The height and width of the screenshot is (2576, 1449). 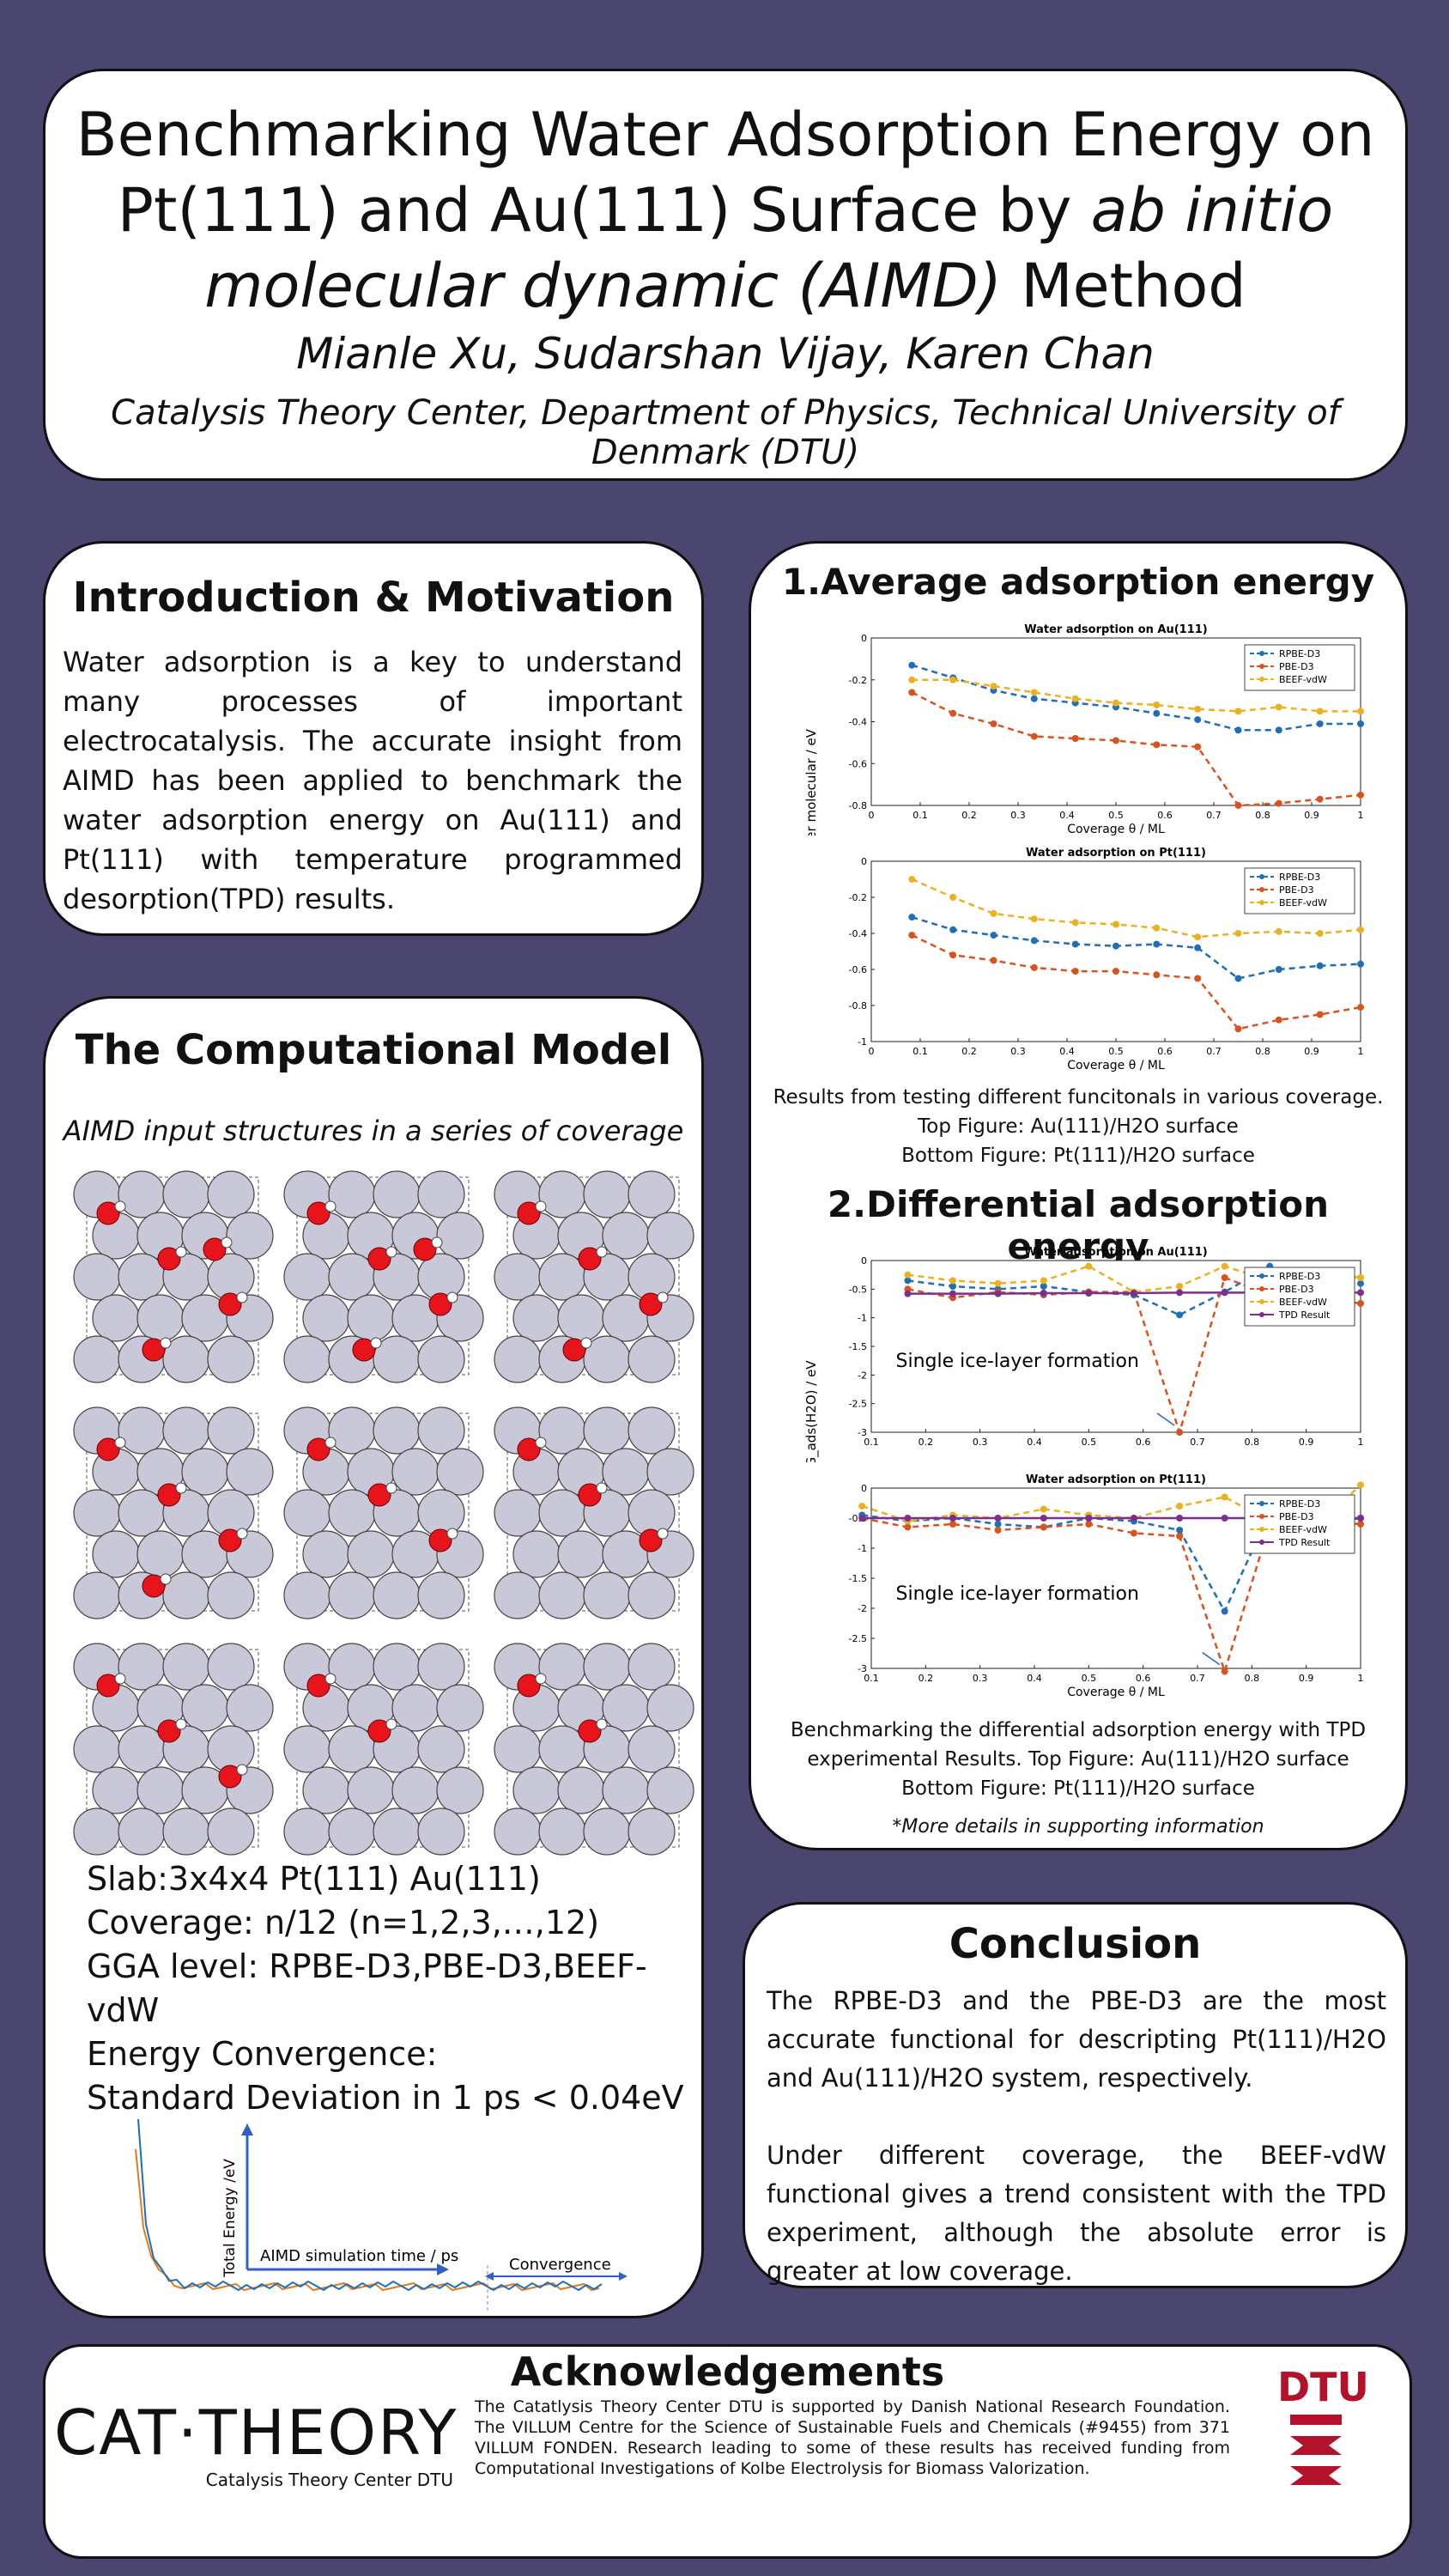 I want to click on x-tick-label: 0, so click(x=872, y=1052).